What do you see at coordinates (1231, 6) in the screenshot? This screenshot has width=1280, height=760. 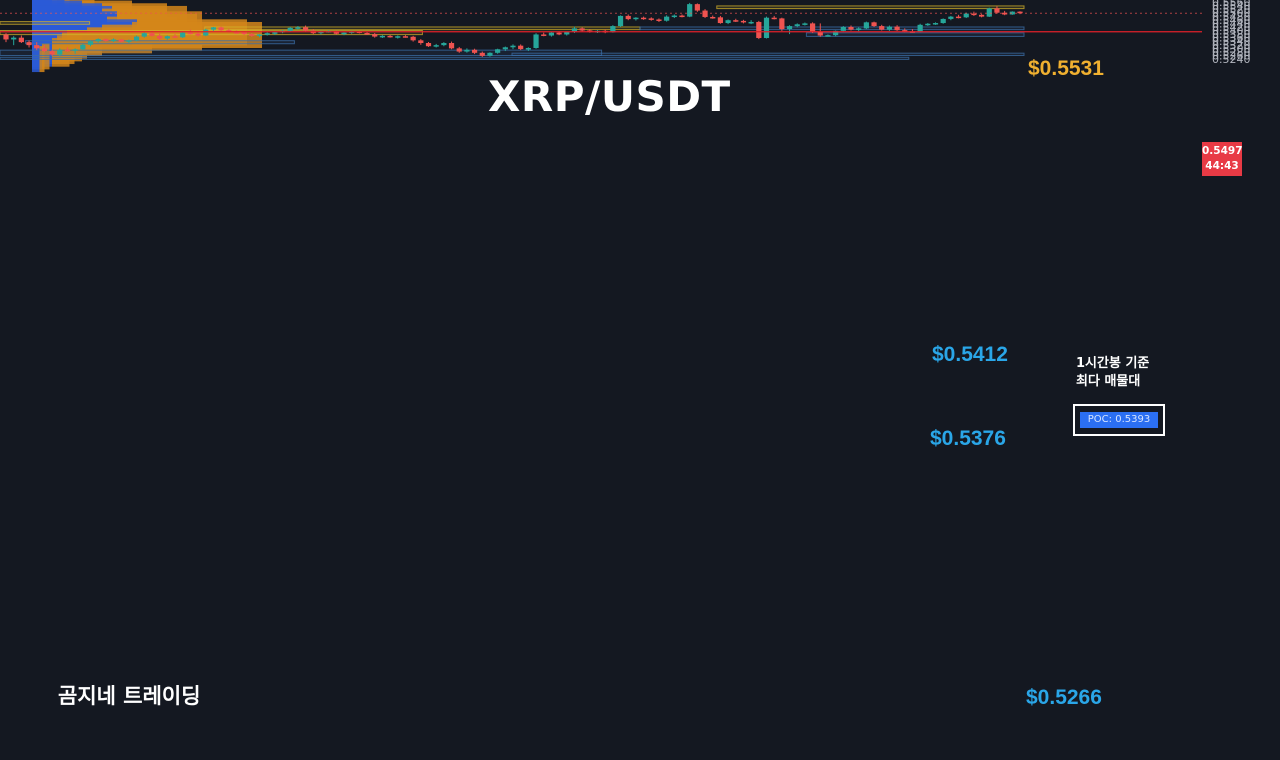 I see `y-tick-label: 0.5540` at bounding box center [1231, 6].